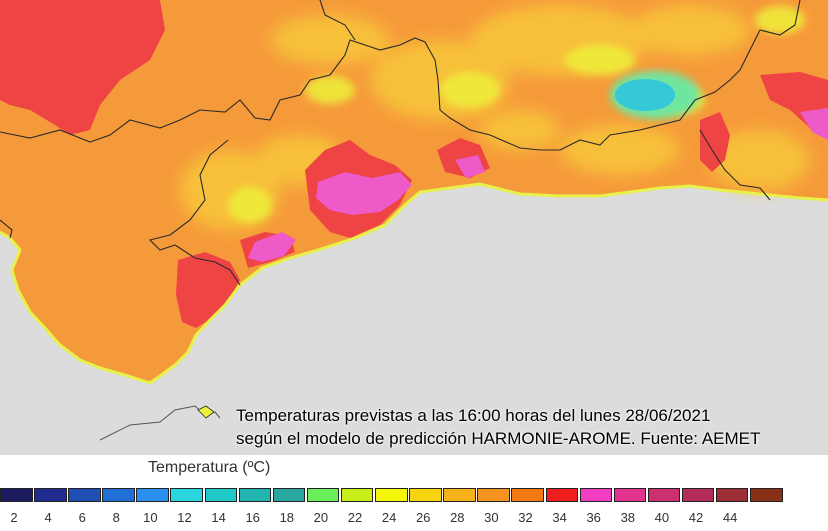 Image resolution: width=828 pixels, height=531 pixels. Describe the element at coordinates (655, 95) in the screenshot. I see `cool-spot` at that location.